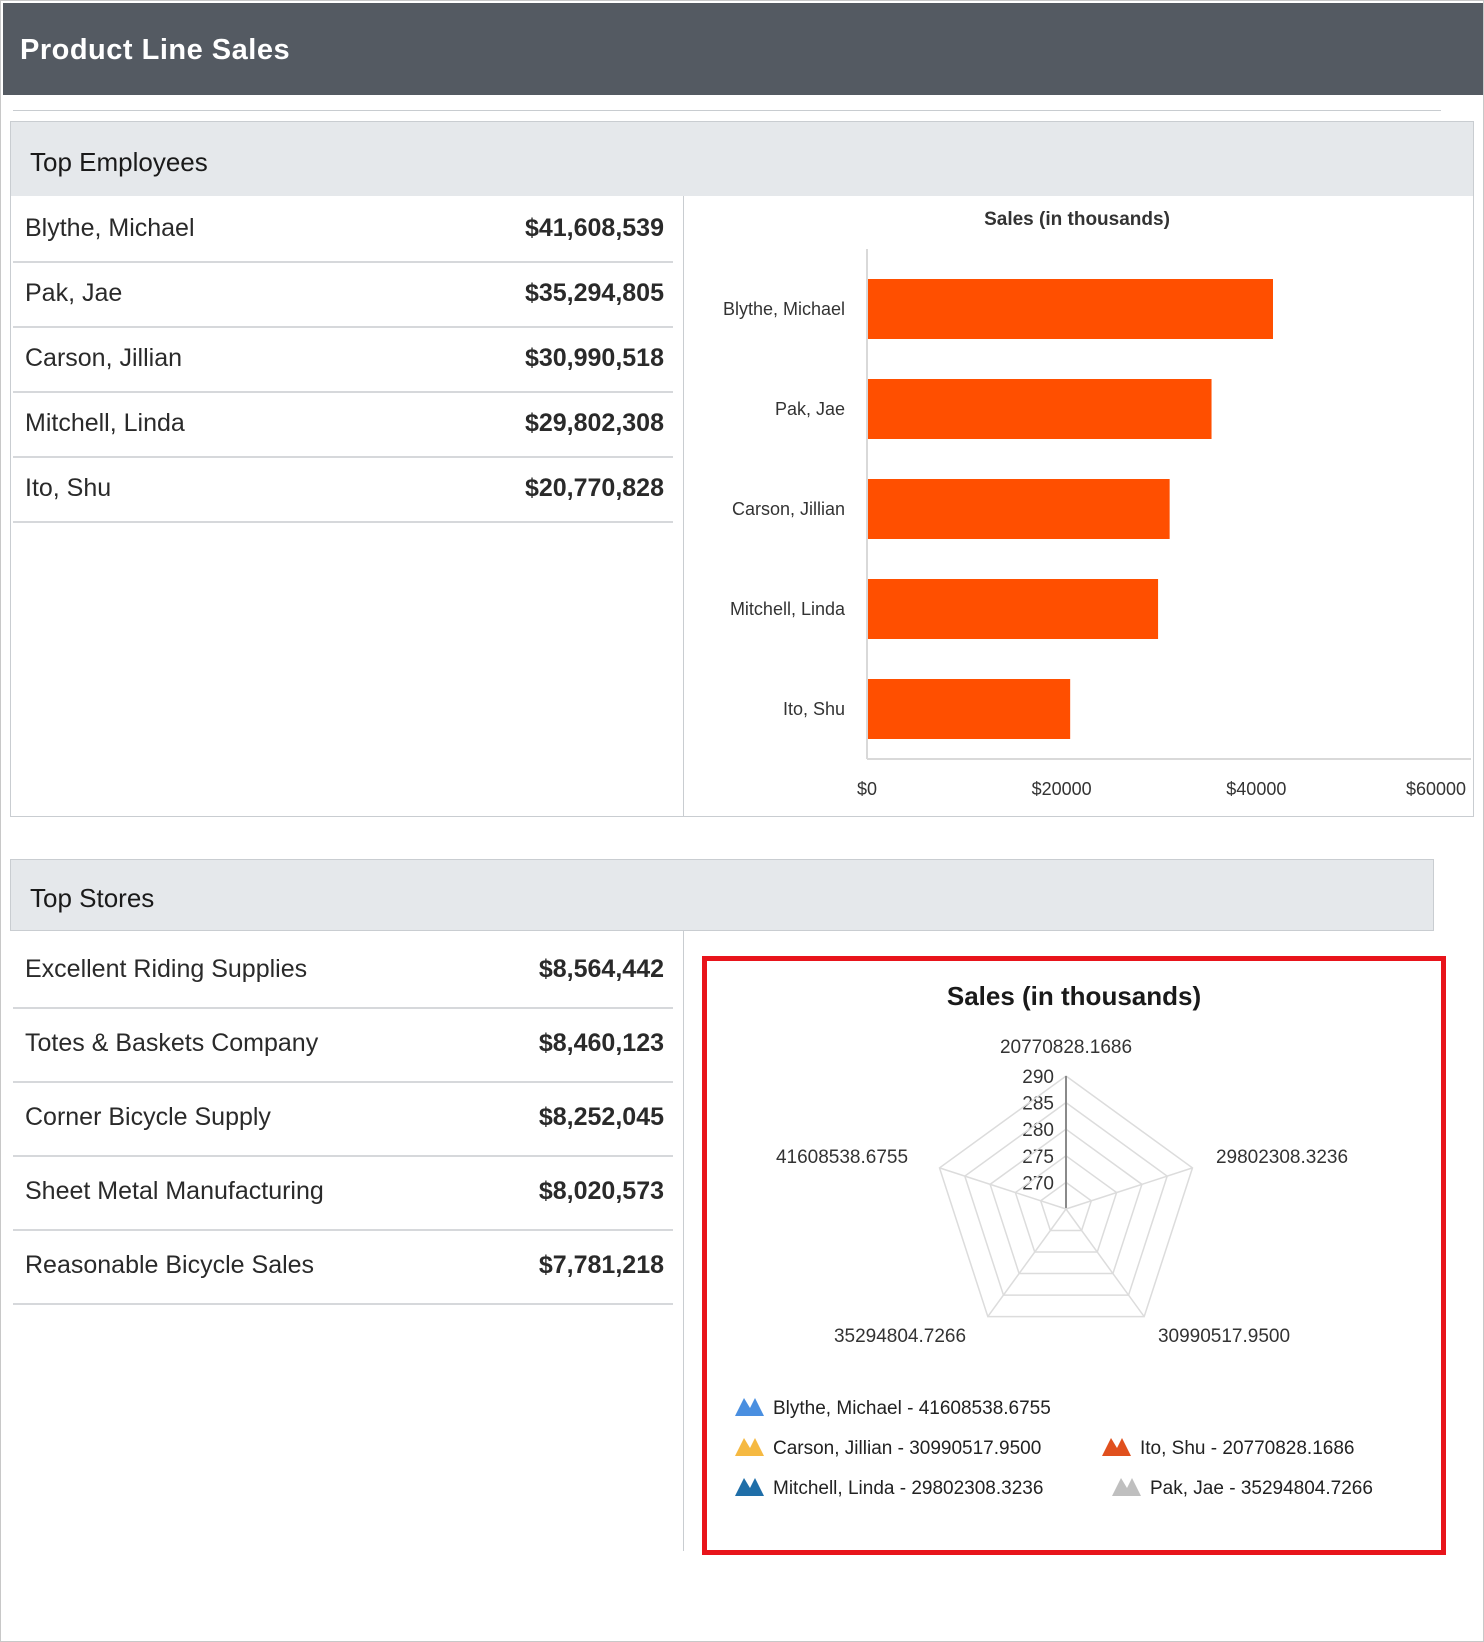  What do you see at coordinates (343, 1194) in the screenshot?
I see `store-row: Sheet Metal Manufacturing $8,020,573` at bounding box center [343, 1194].